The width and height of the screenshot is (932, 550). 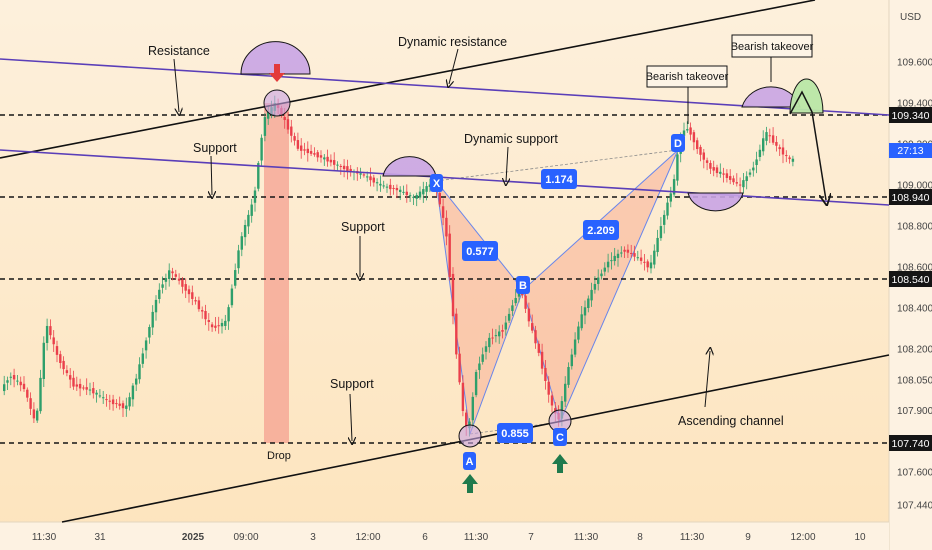 I want to click on currency-label: USD, so click(x=910, y=17).